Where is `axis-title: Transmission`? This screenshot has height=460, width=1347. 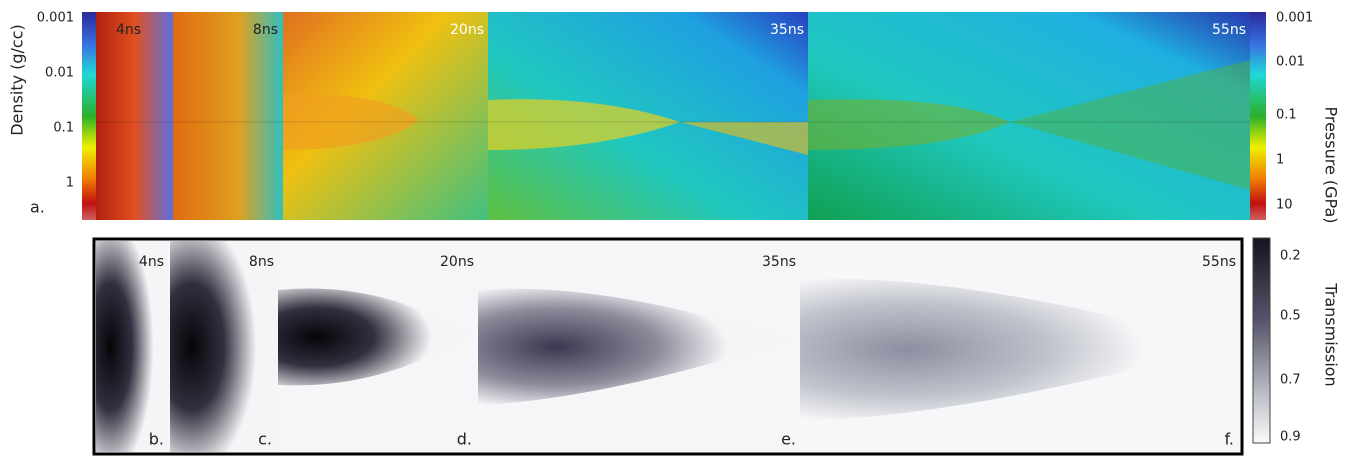
axis-title: Transmission is located at coordinates (1331, 334).